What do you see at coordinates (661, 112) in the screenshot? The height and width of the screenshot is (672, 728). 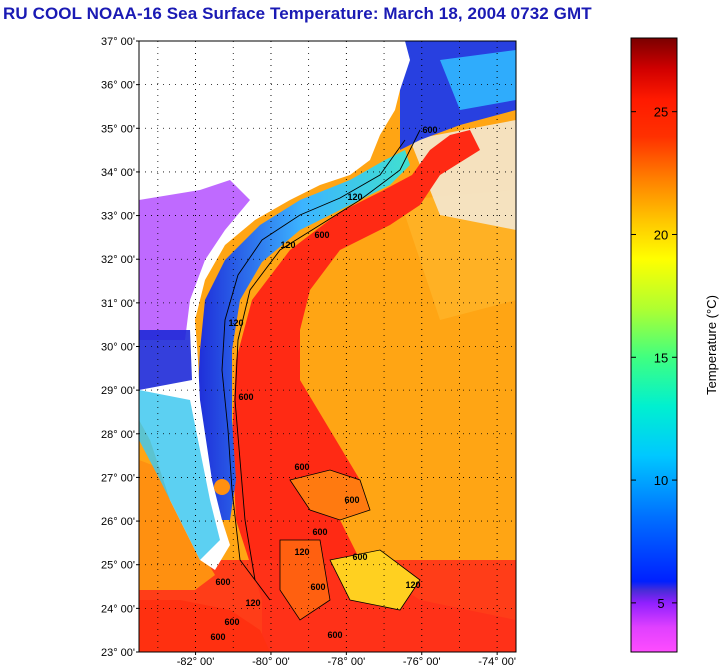 I see `colorbar-tick-label: 25` at bounding box center [661, 112].